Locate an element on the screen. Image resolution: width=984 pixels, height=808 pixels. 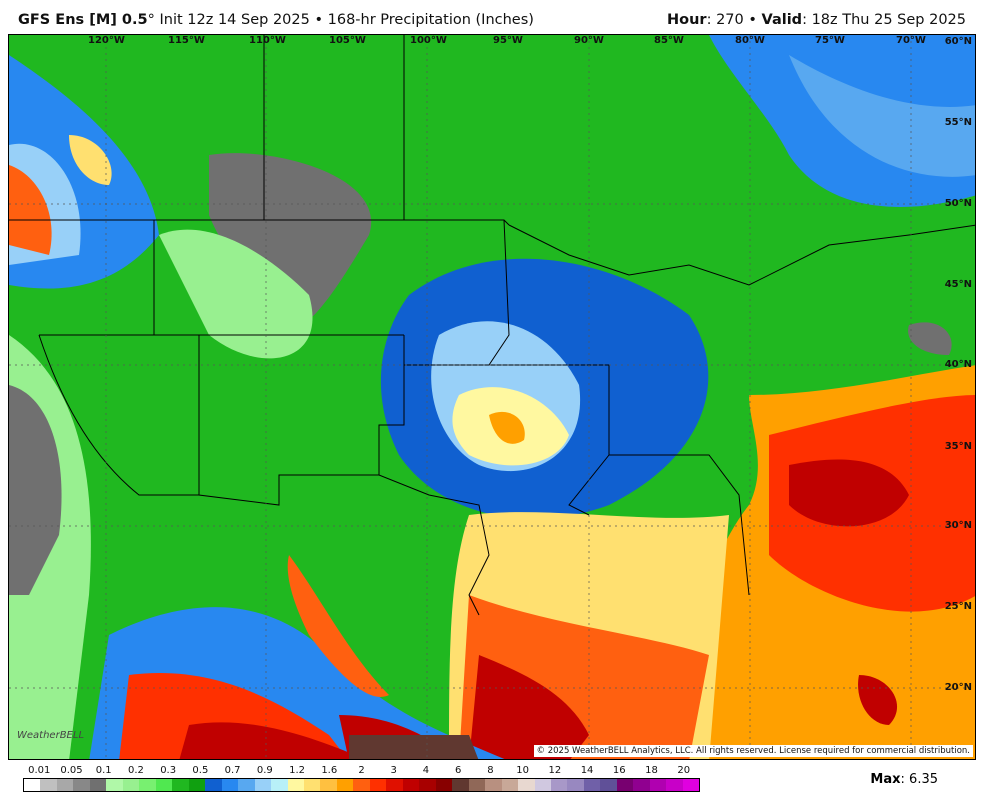
legend-tick: 0.05 is located at coordinates (71, 770).